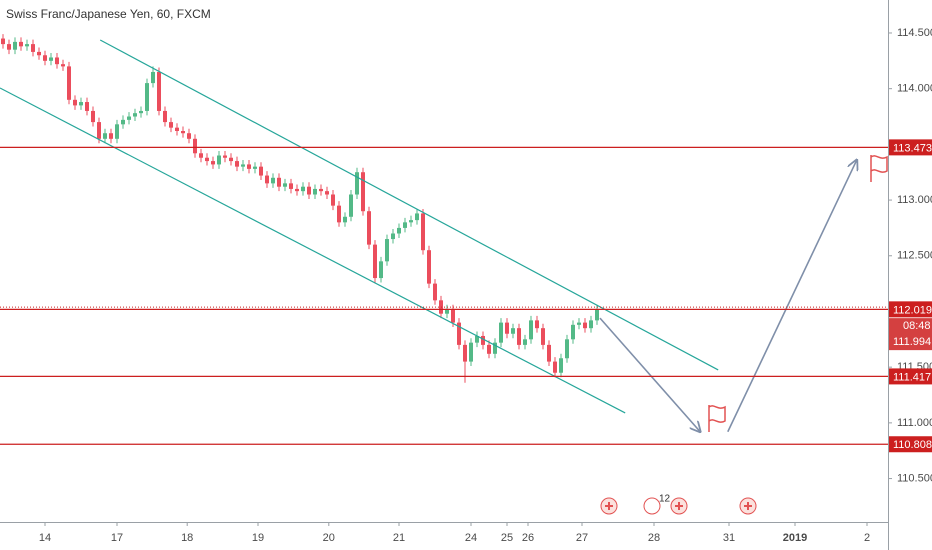  I want to click on x-tick-label: 31, so click(729, 538).